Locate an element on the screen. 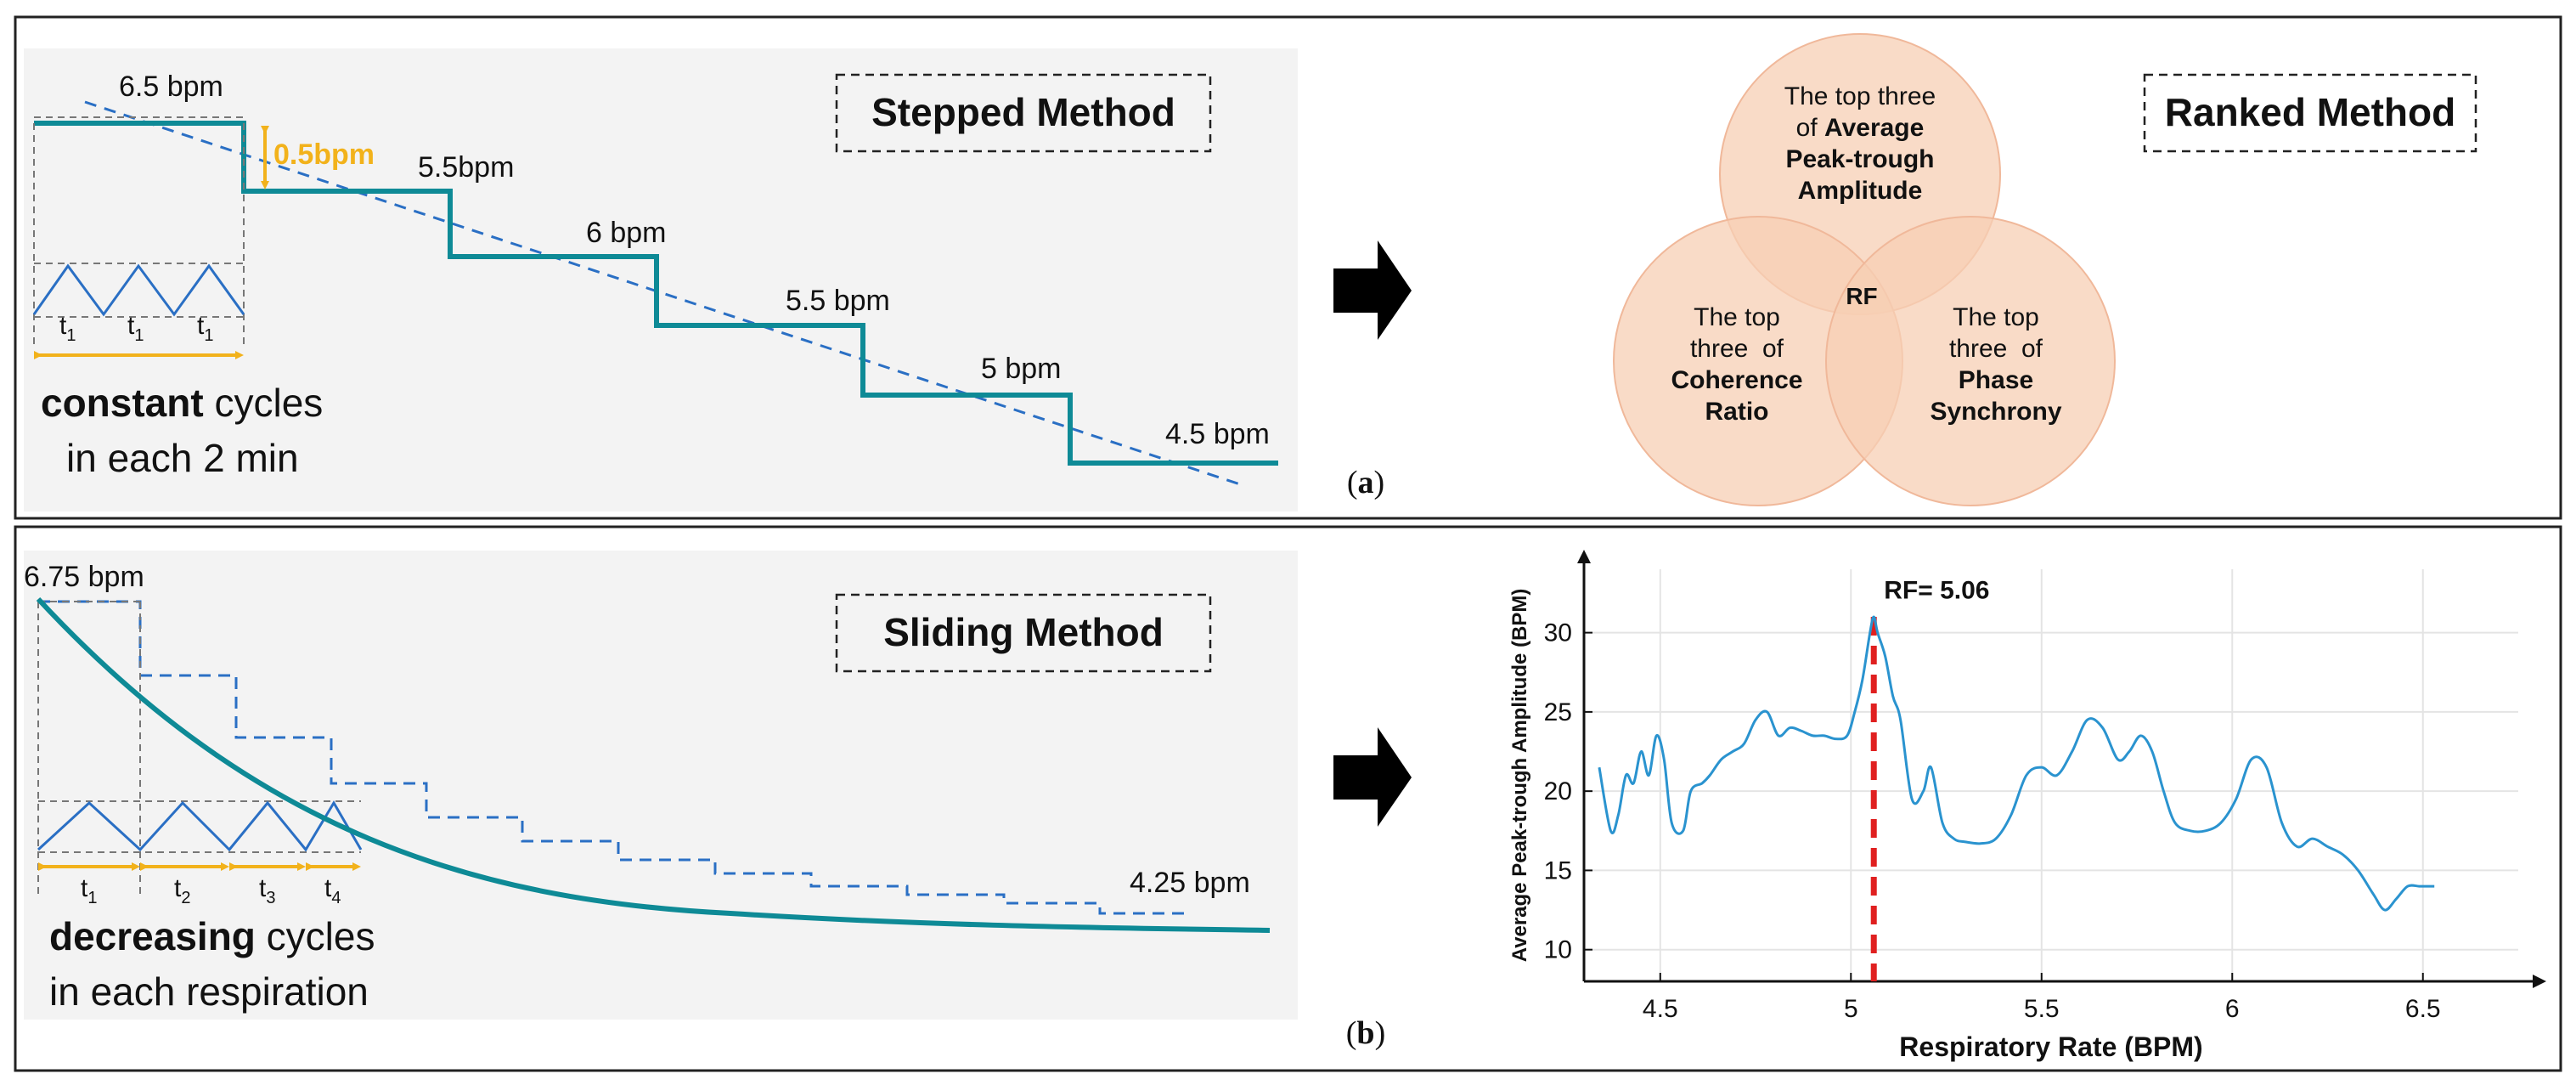 The height and width of the screenshot is (1085, 2576). y-tick-label: 30 is located at coordinates (1558, 633).